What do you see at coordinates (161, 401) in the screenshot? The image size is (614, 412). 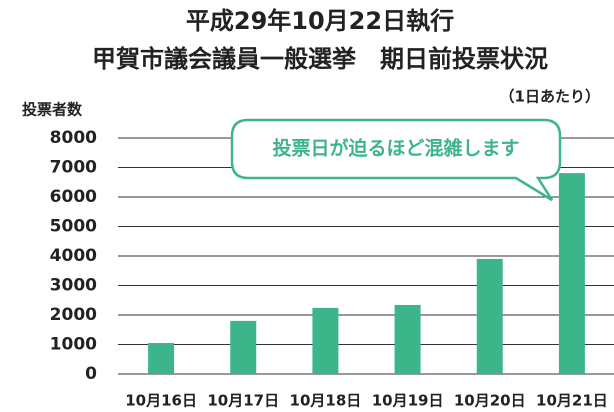 I see `x-tick-label: 10月16日` at bounding box center [161, 401].